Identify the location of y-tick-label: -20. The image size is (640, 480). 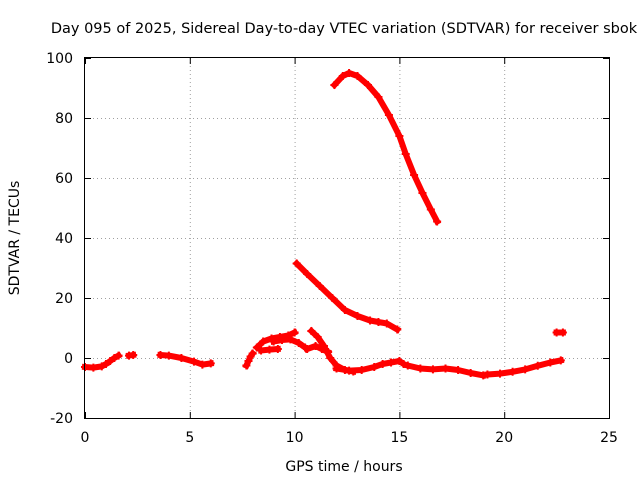
(61, 419).